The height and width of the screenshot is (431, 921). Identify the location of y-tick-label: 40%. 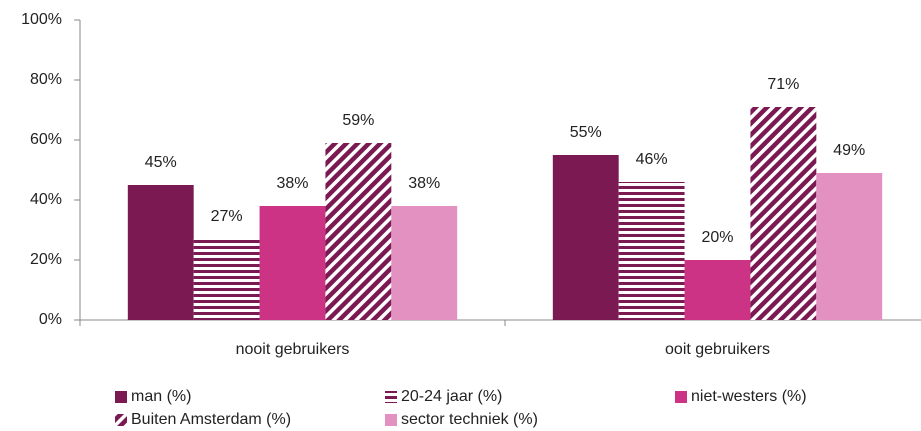
(46, 199).